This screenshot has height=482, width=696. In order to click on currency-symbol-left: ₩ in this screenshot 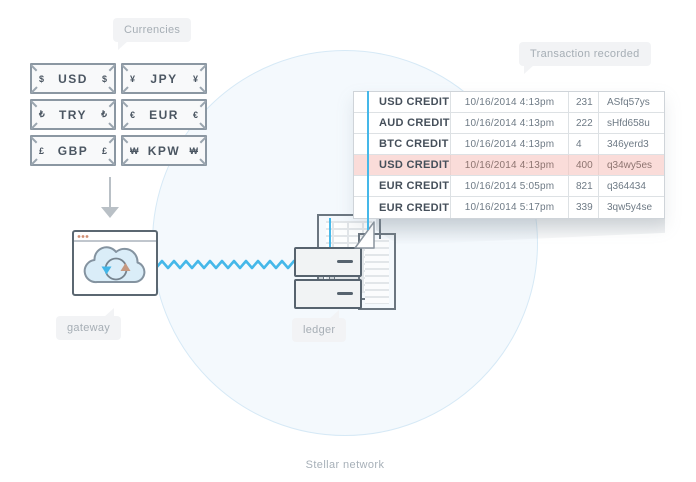, I will do `click(134, 150)`.